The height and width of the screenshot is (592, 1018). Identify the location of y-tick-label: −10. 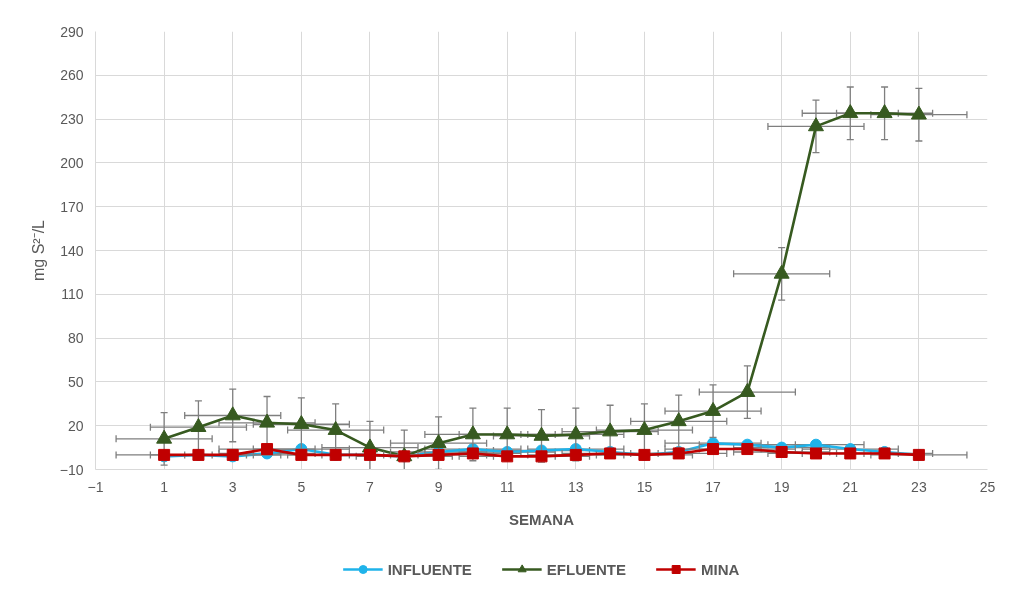
(71, 469).